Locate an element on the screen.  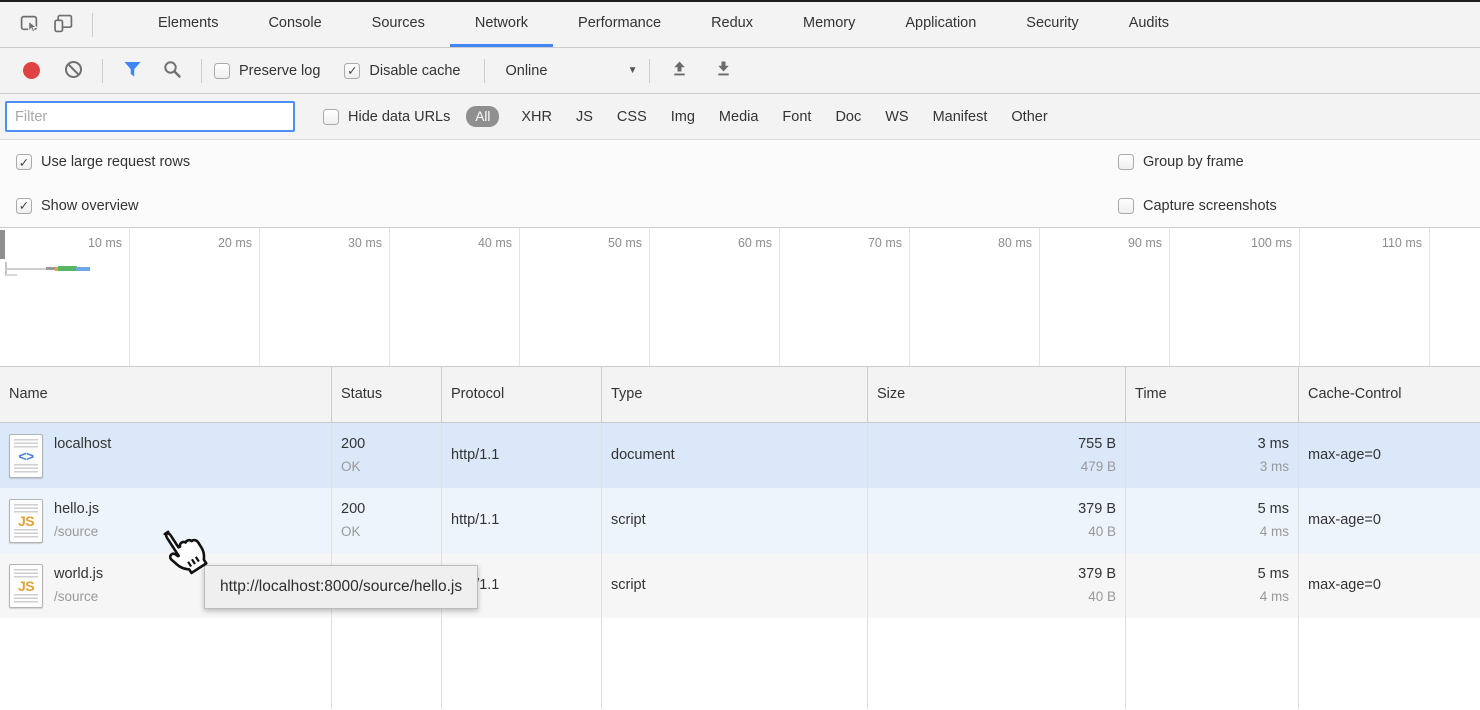
size-transferred: 40 B is located at coordinates (1102, 531).